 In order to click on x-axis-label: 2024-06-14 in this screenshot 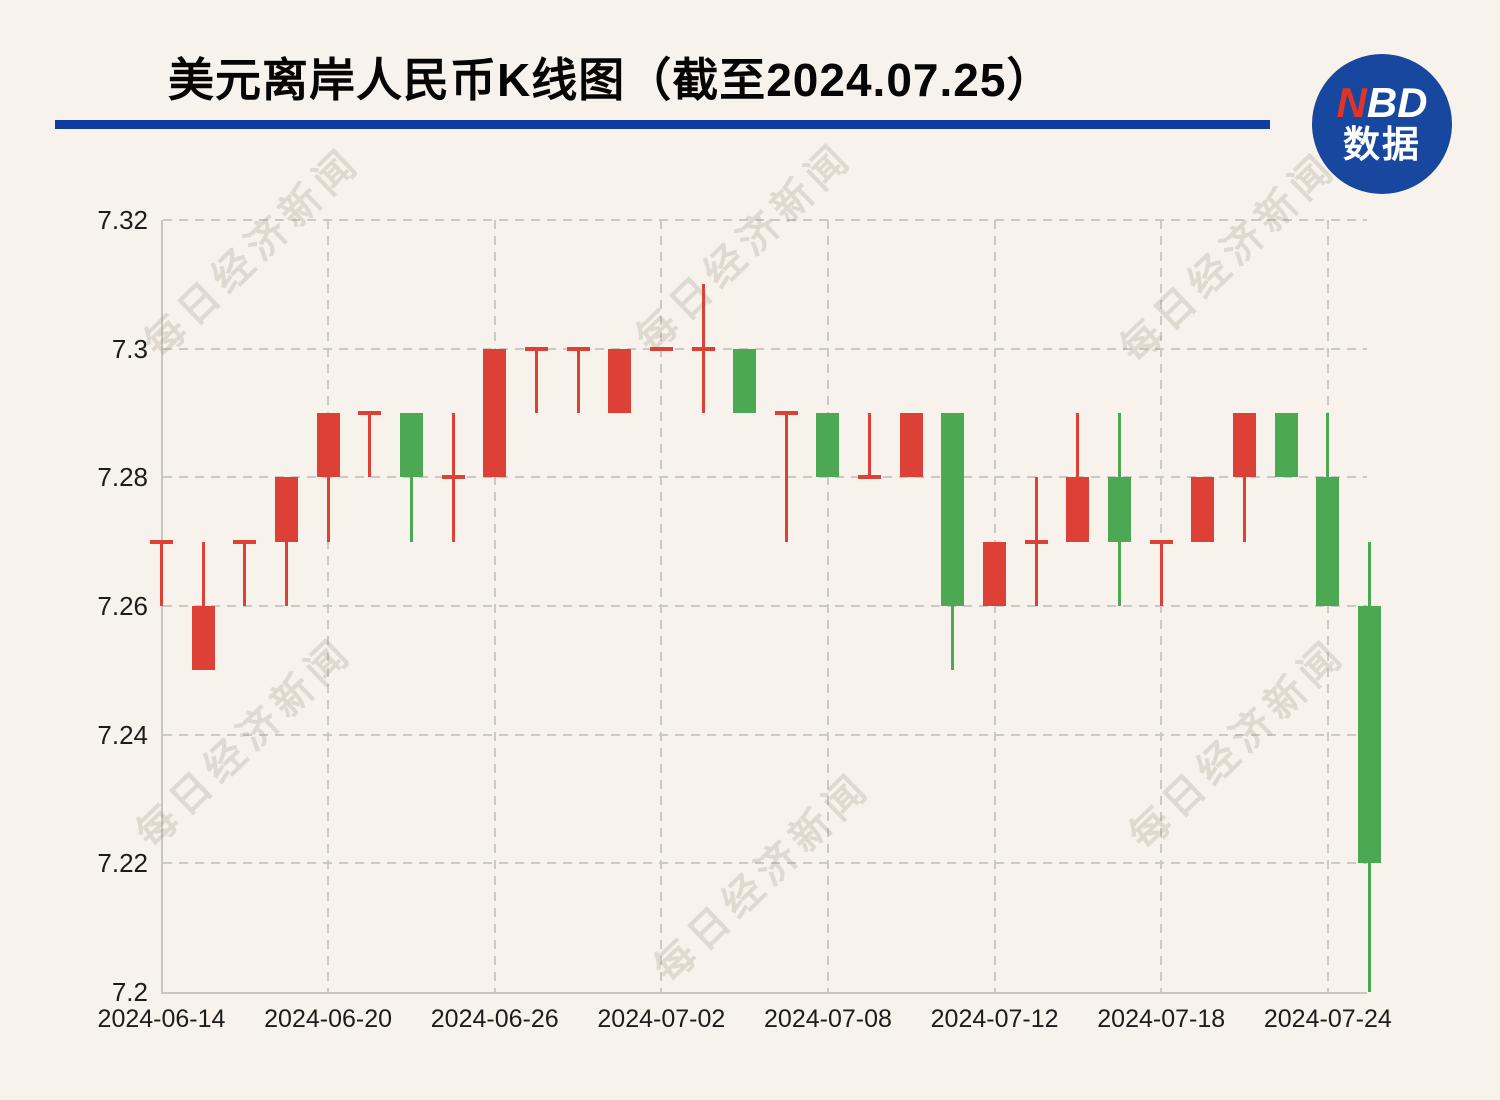, I will do `click(161, 1019)`.